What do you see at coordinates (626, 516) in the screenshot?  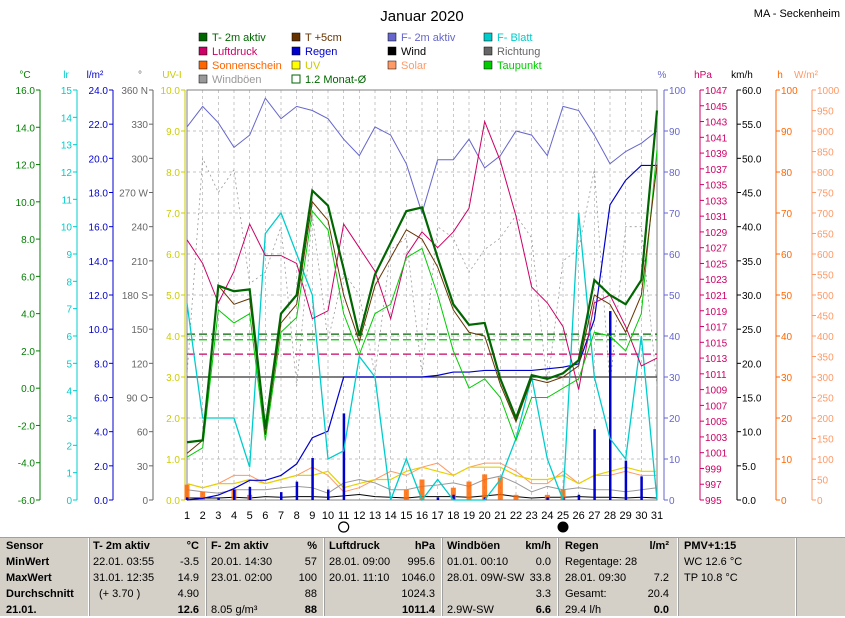 I see `day-label: 29` at bounding box center [626, 516].